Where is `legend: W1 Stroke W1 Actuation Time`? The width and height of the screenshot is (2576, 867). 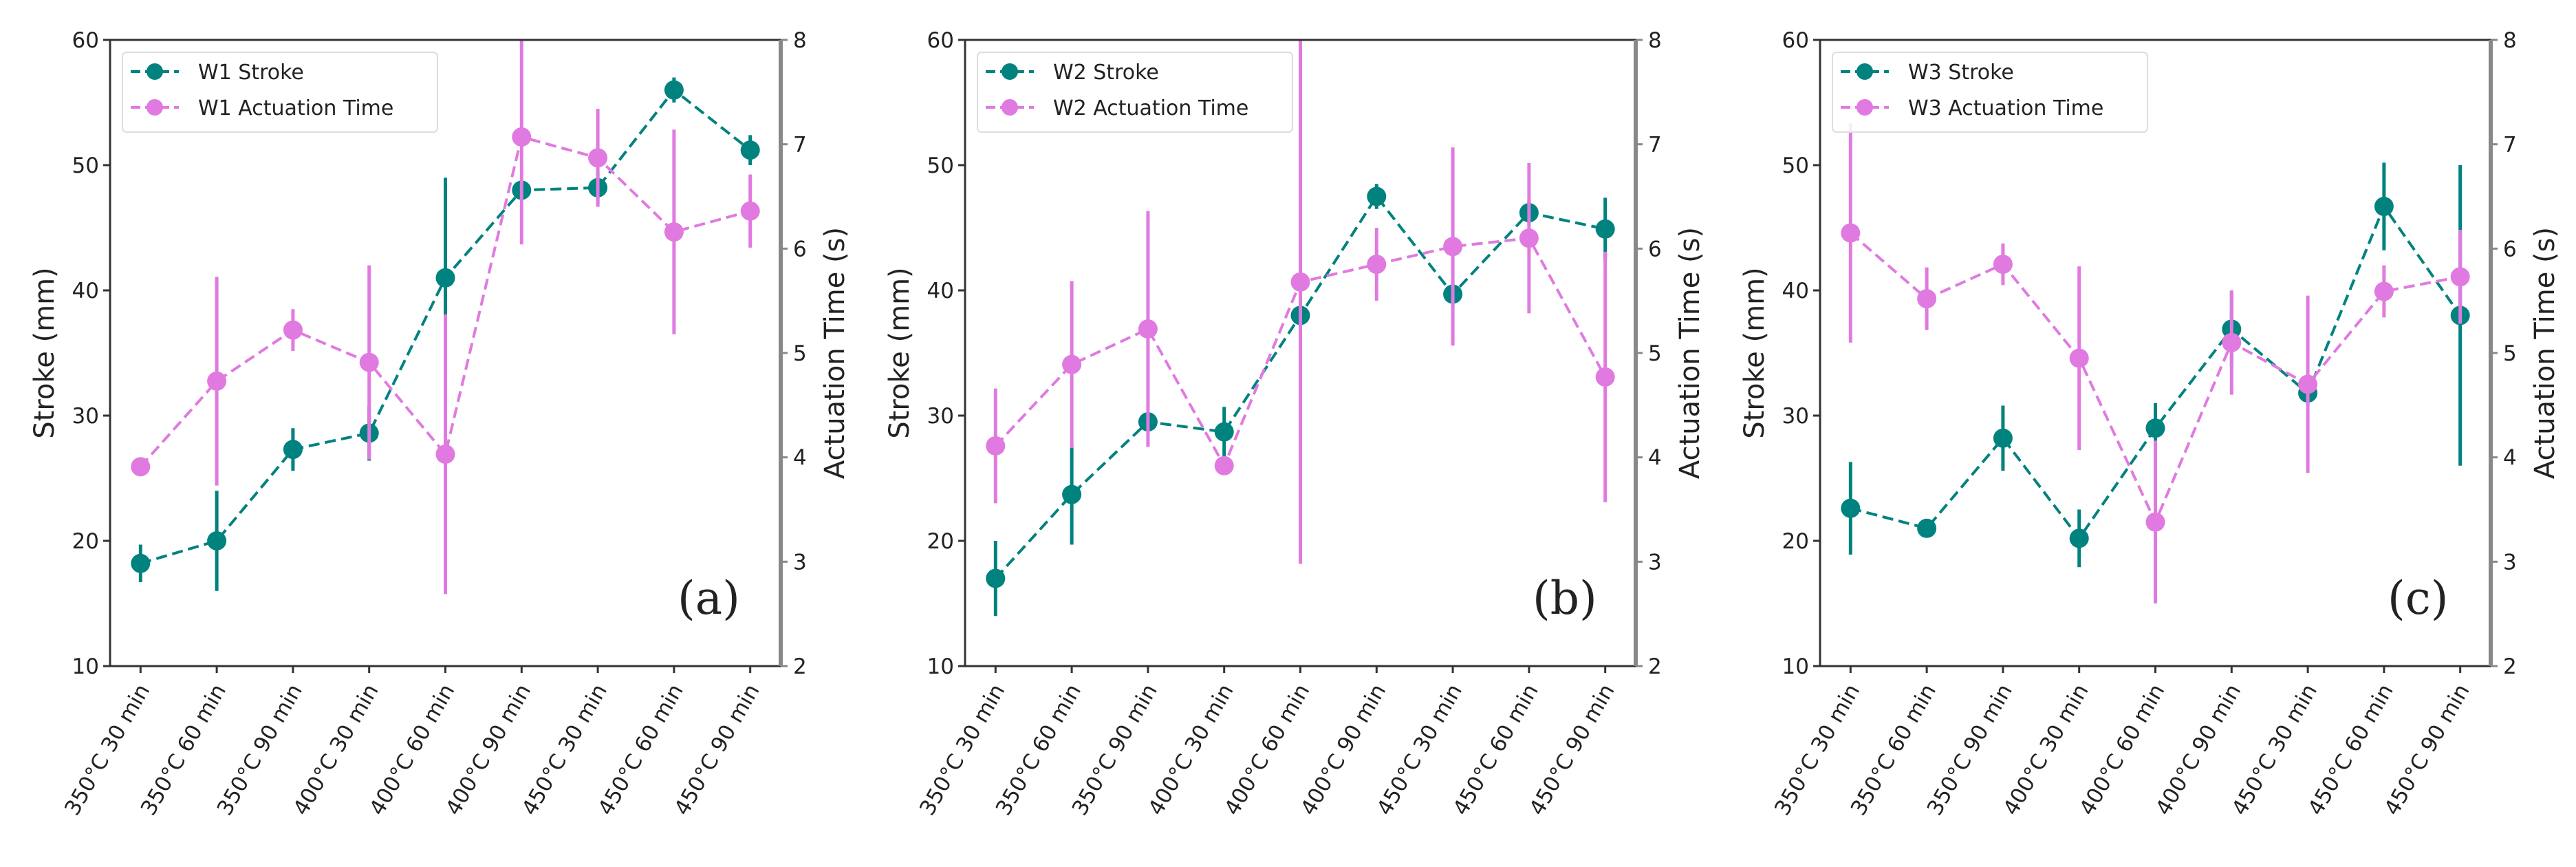 legend: W1 Stroke W1 Actuation Time is located at coordinates (280, 93).